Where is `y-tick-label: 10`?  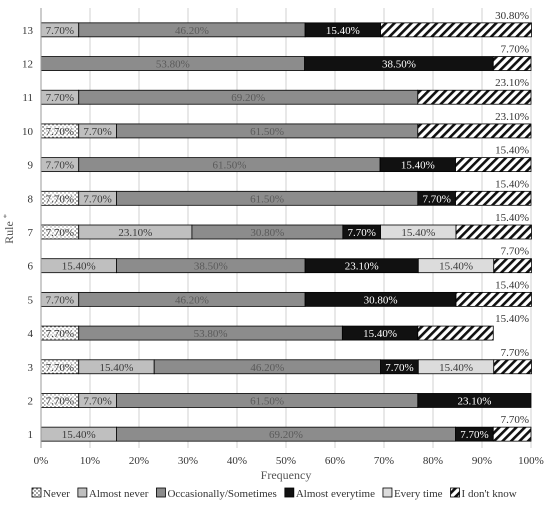 y-tick-label: 10 is located at coordinates (28, 132).